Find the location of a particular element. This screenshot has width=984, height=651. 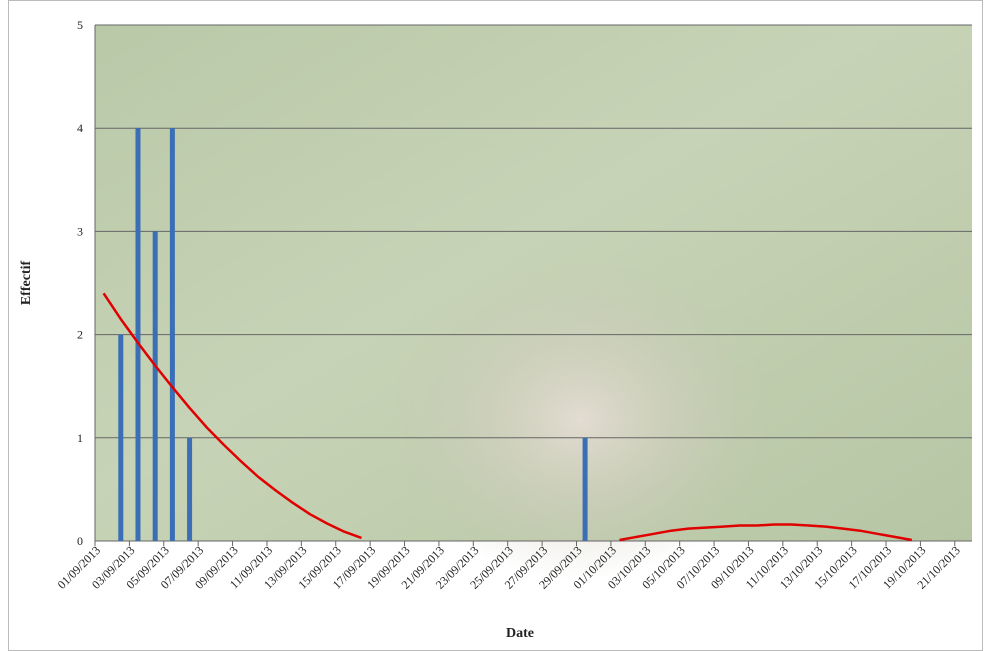

y-tick-label: 5 is located at coordinates (80, 25).